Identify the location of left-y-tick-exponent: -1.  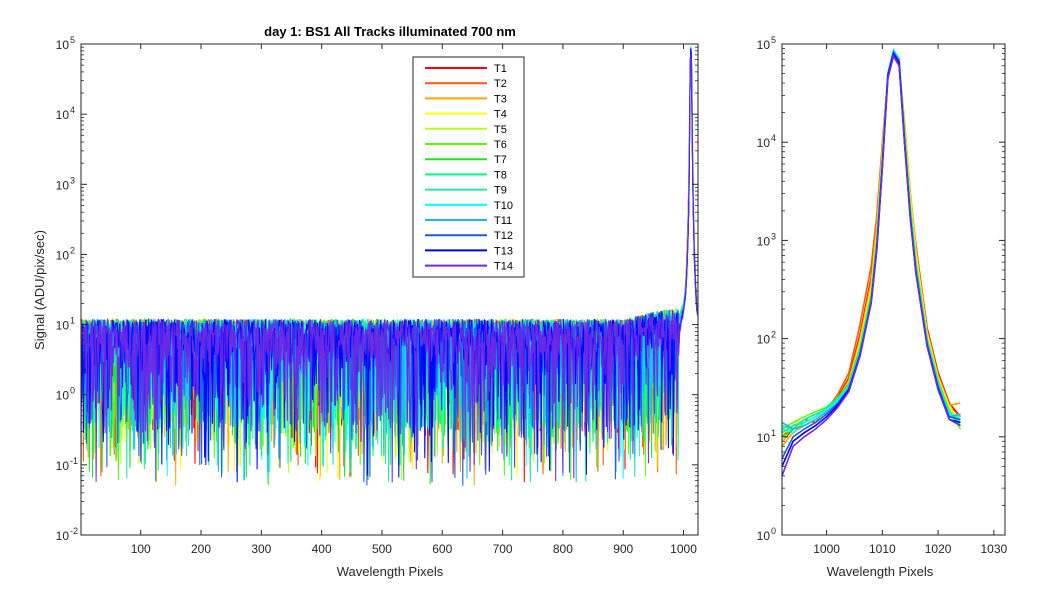
(74, 461).